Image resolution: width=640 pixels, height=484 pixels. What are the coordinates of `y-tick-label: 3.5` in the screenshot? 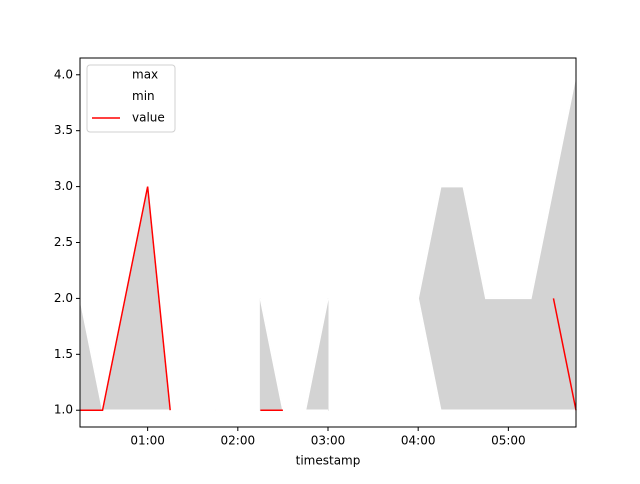 It's located at (63, 130).